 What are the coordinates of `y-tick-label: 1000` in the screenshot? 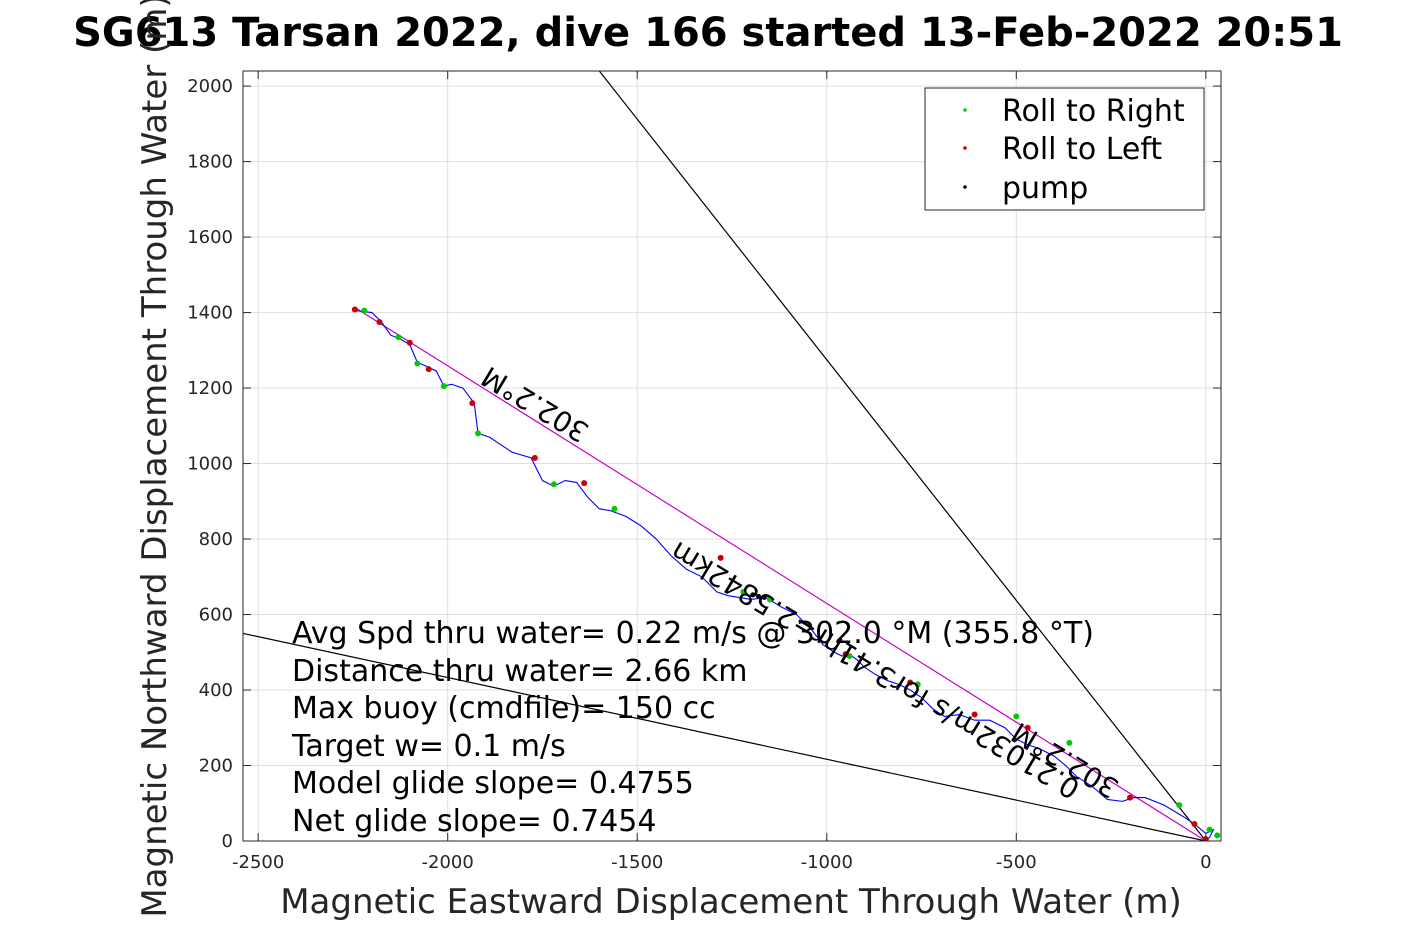 It's located at (210, 464).